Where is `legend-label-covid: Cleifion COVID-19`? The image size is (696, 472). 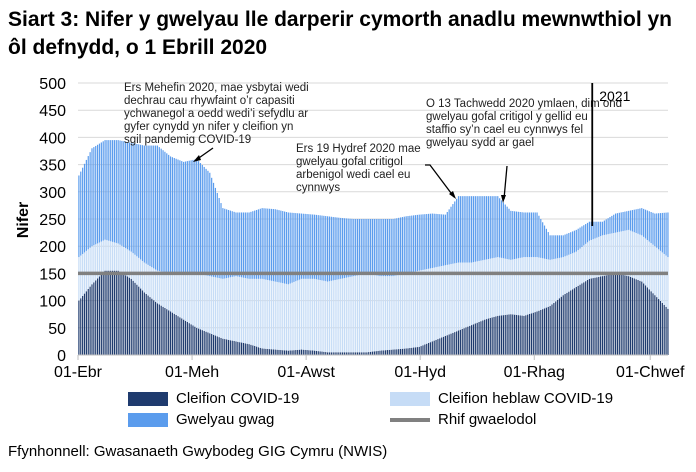 legend-label-covid: Cleifion COVID-19 is located at coordinates (238, 398).